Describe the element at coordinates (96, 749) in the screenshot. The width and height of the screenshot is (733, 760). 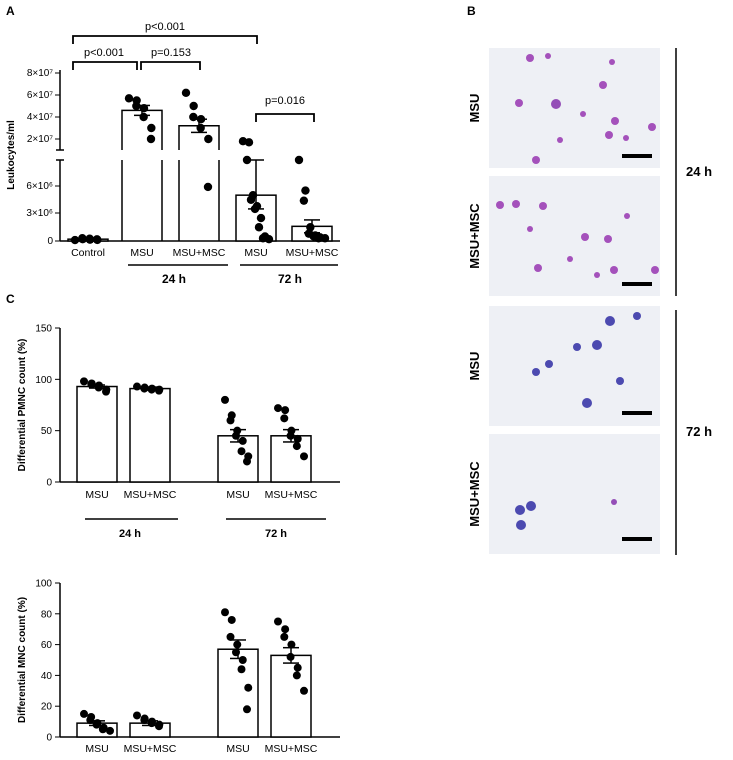
I see `panel-c-bottom-category-label: MSU` at that location.